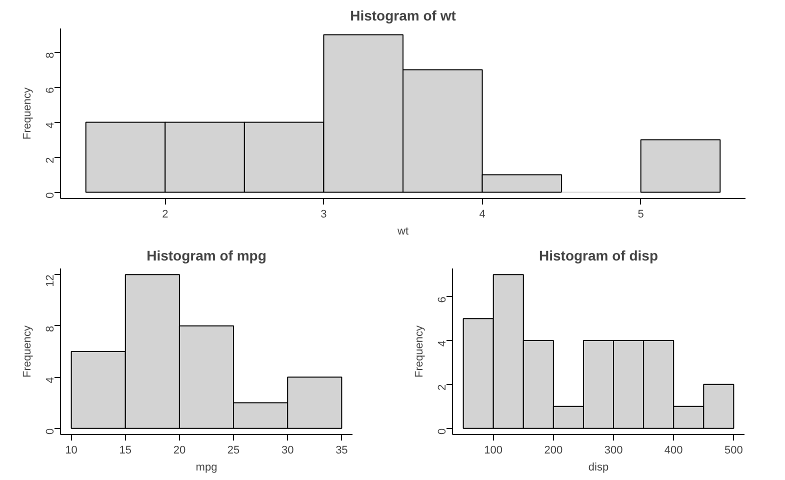 Image resolution: width=785 pixels, height=480 pixels. Describe the element at coordinates (179, 450) in the screenshot. I see `x-tick-label: 20` at that location.